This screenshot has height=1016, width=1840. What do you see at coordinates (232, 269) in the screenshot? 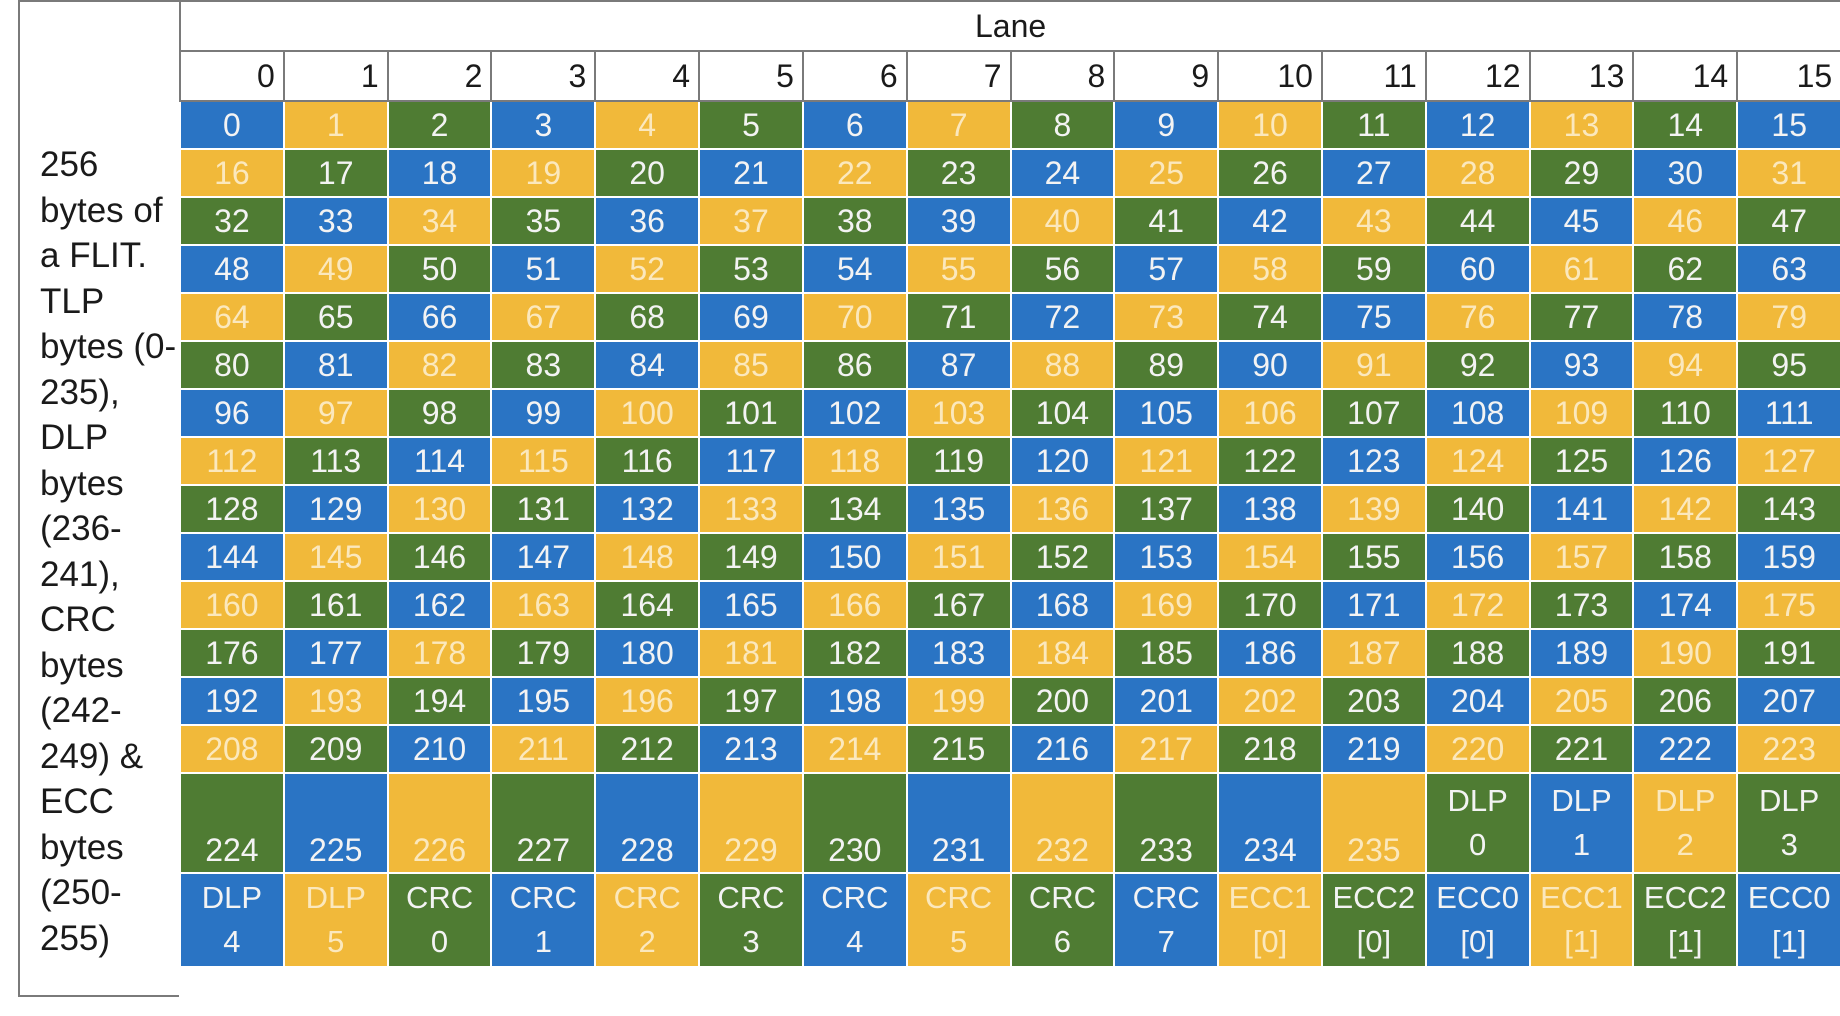
I see `byte-cell: 48` at bounding box center [232, 269].